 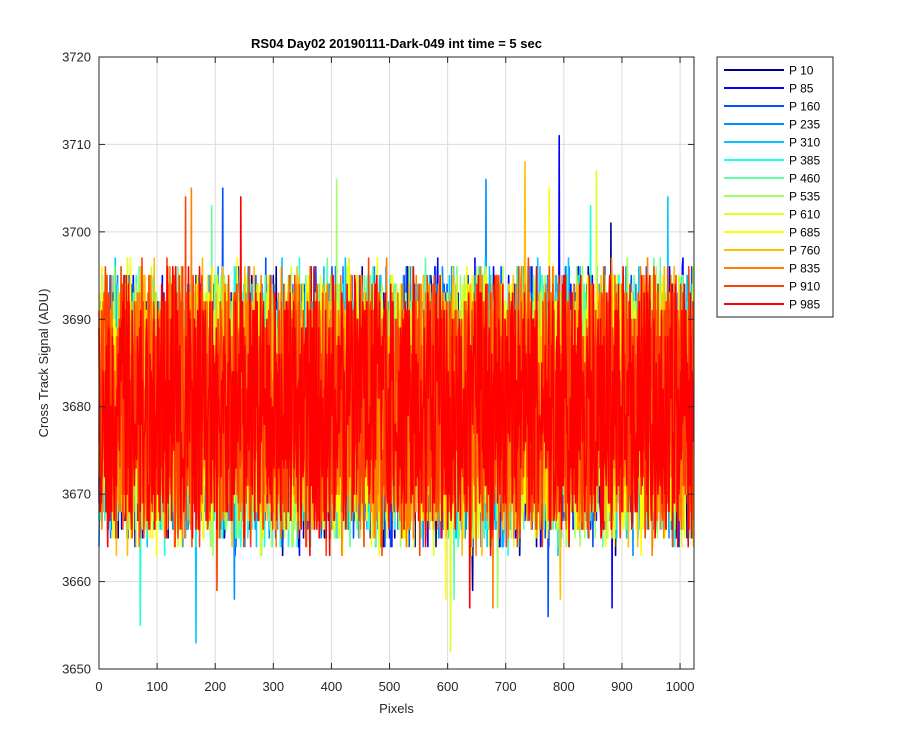 I want to click on y-tick-label: 3690, so click(x=76, y=319).